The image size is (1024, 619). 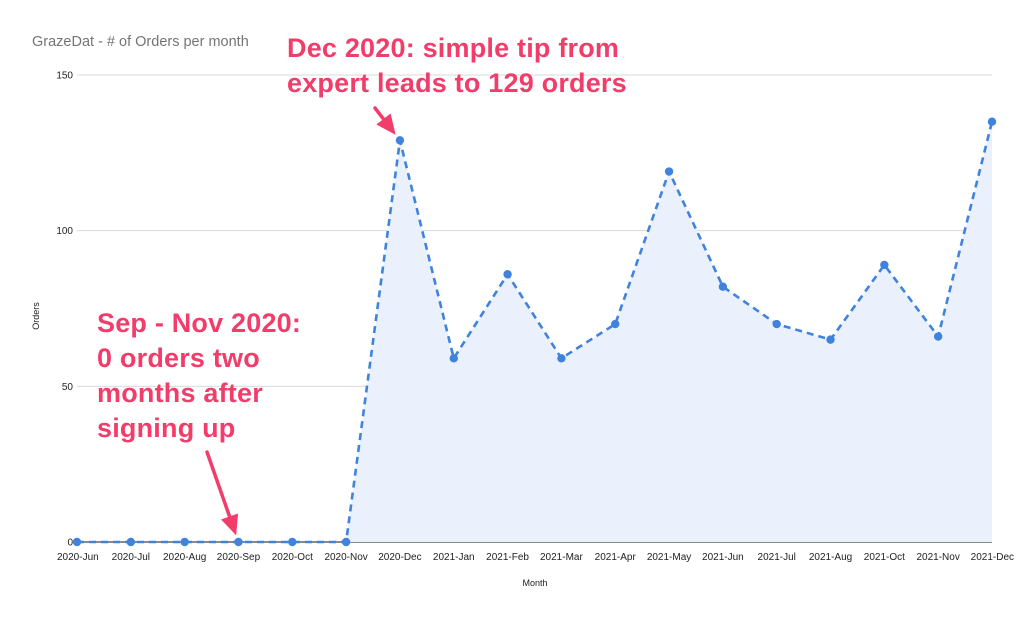 What do you see at coordinates (239, 557) in the screenshot?
I see `x-tick-label: 2020-Sep` at bounding box center [239, 557].